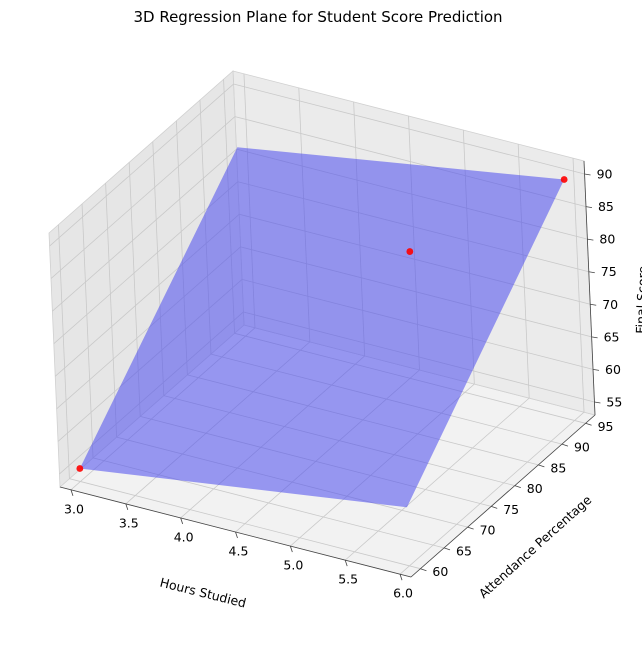 The width and height of the screenshot is (642, 656). Describe the element at coordinates (609, 271) in the screenshot. I see `z-tick-label: 75` at that location.